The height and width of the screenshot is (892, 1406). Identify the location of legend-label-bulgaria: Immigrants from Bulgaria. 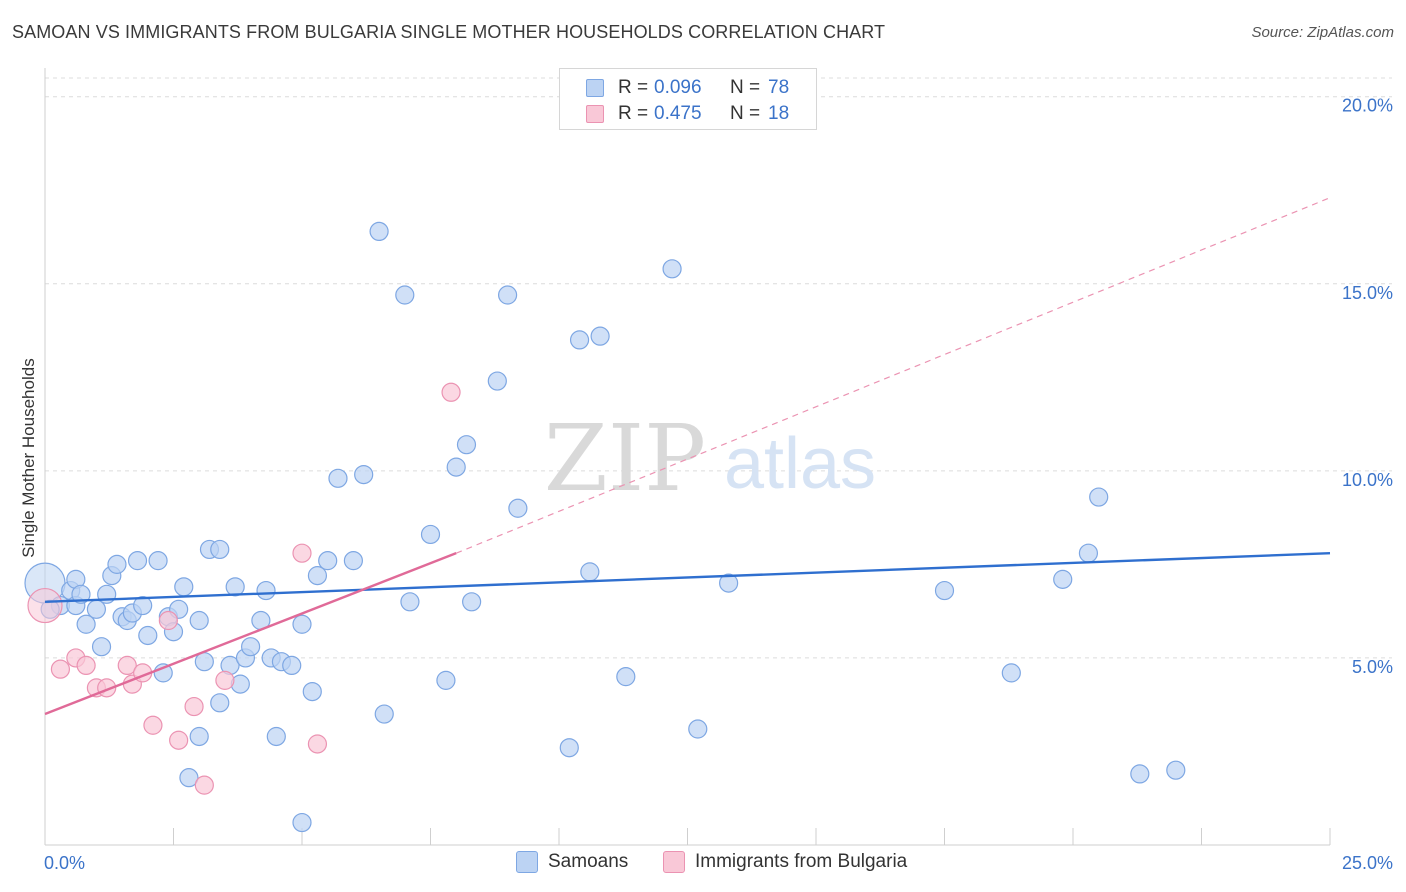
(801, 861).